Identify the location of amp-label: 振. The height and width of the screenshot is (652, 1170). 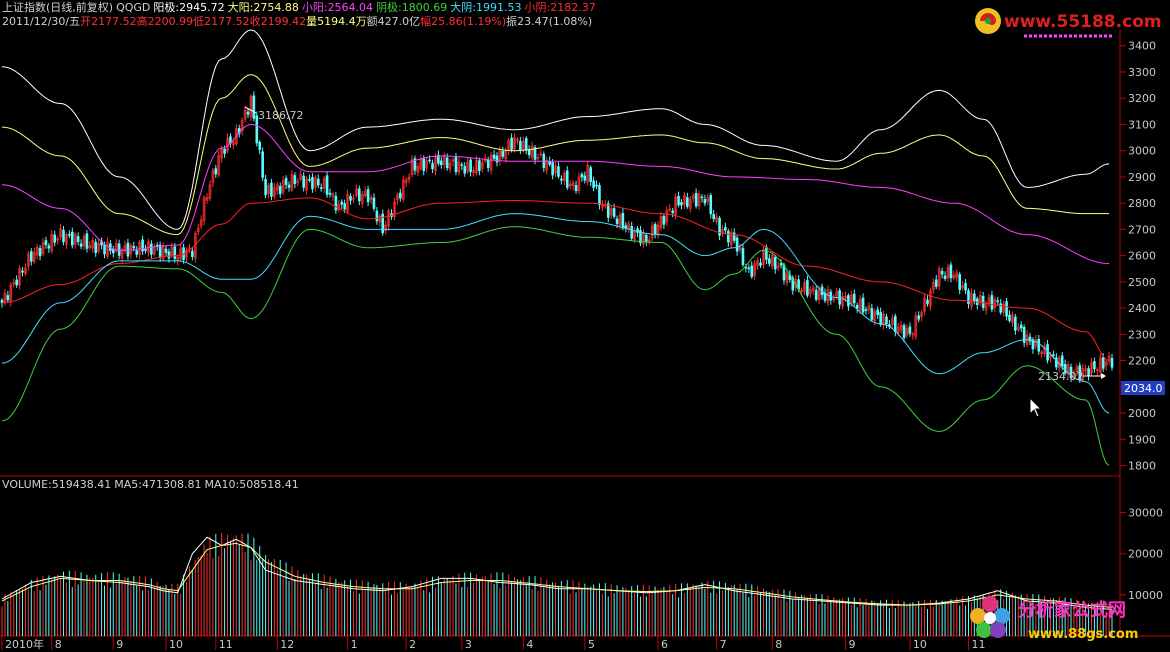
(511, 21).